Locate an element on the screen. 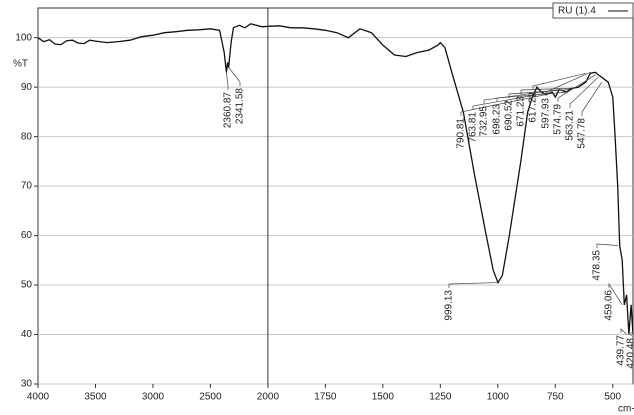  peak-label: 2341.58 is located at coordinates (240, 106).